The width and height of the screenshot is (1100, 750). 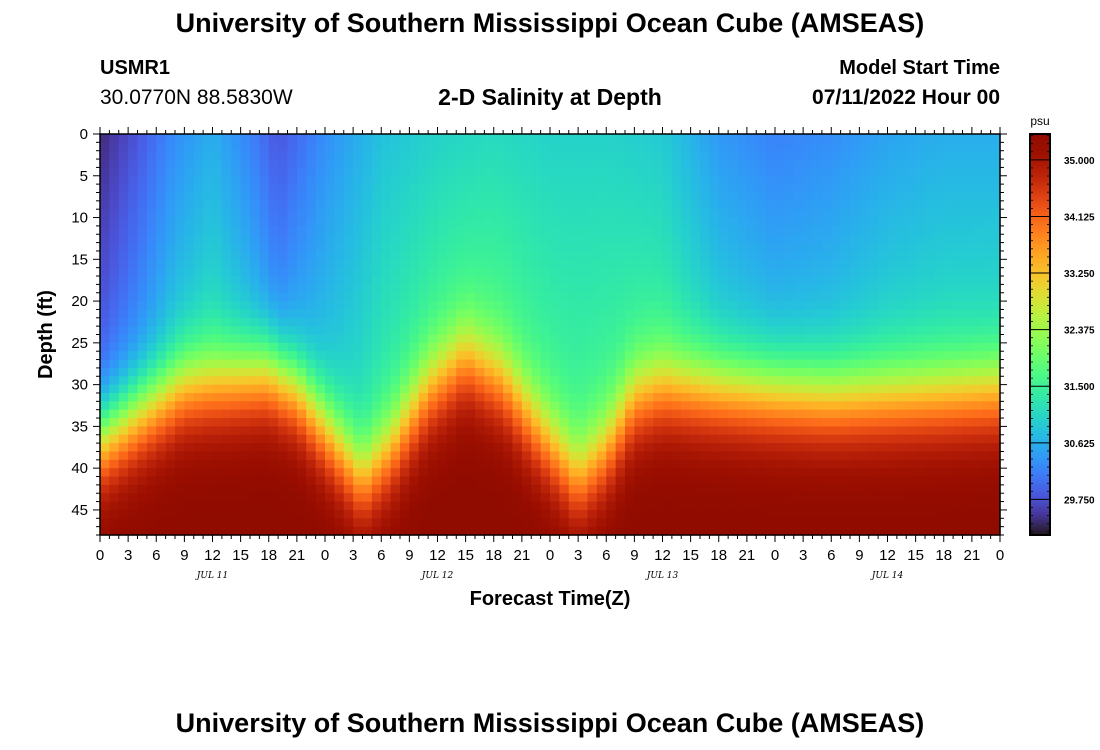 What do you see at coordinates (212, 555) in the screenshot?
I see `x-tick-label: 12` at bounding box center [212, 555].